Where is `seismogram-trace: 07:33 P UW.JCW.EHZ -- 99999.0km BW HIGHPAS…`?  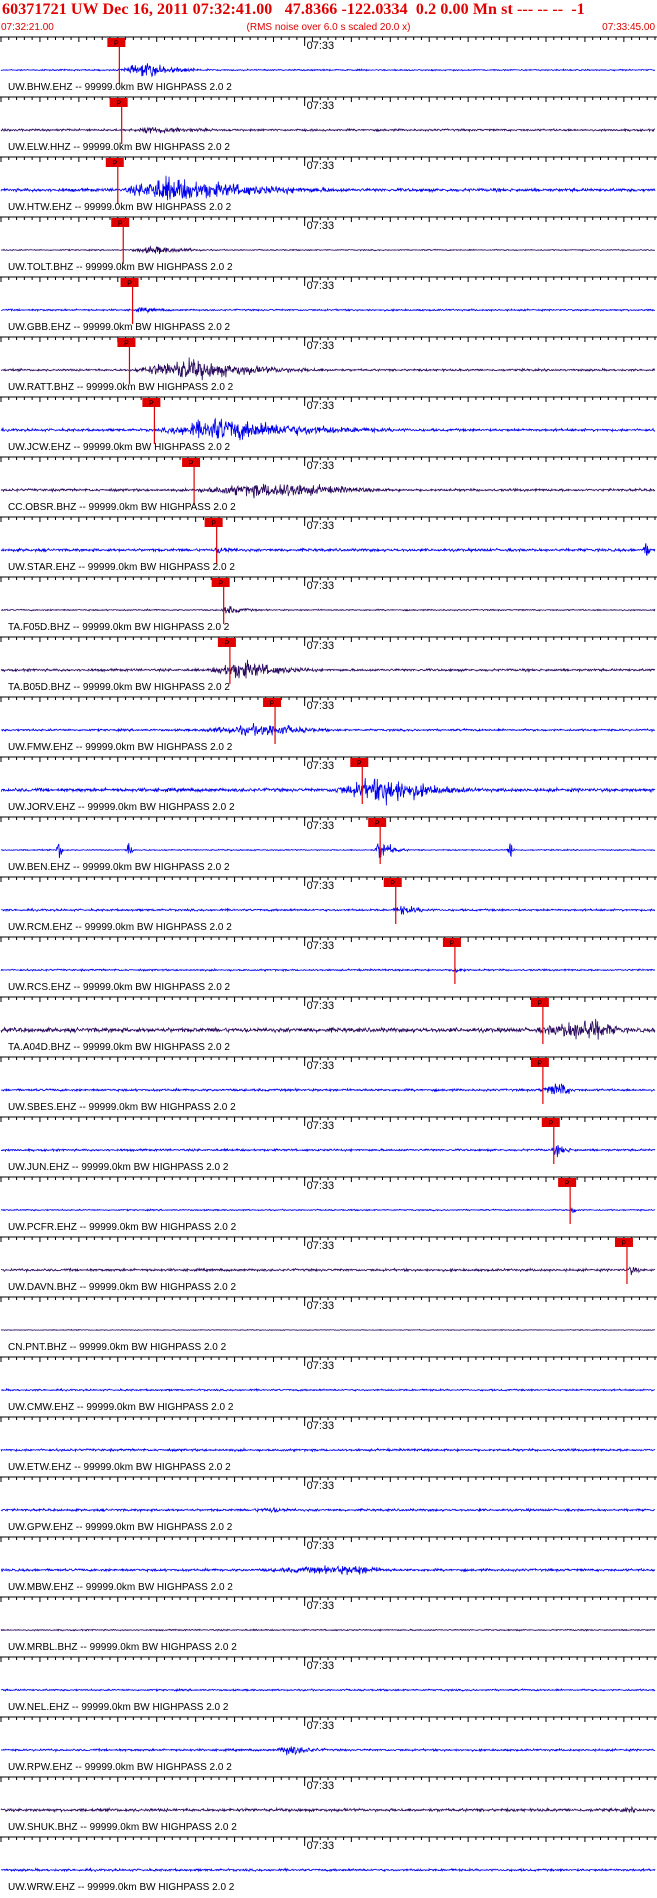
seismogram-trace: 07:33 P UW.JCW.EHZ -- 99999.0km BW HIGHPAS… is located at coordinates (328, 424).